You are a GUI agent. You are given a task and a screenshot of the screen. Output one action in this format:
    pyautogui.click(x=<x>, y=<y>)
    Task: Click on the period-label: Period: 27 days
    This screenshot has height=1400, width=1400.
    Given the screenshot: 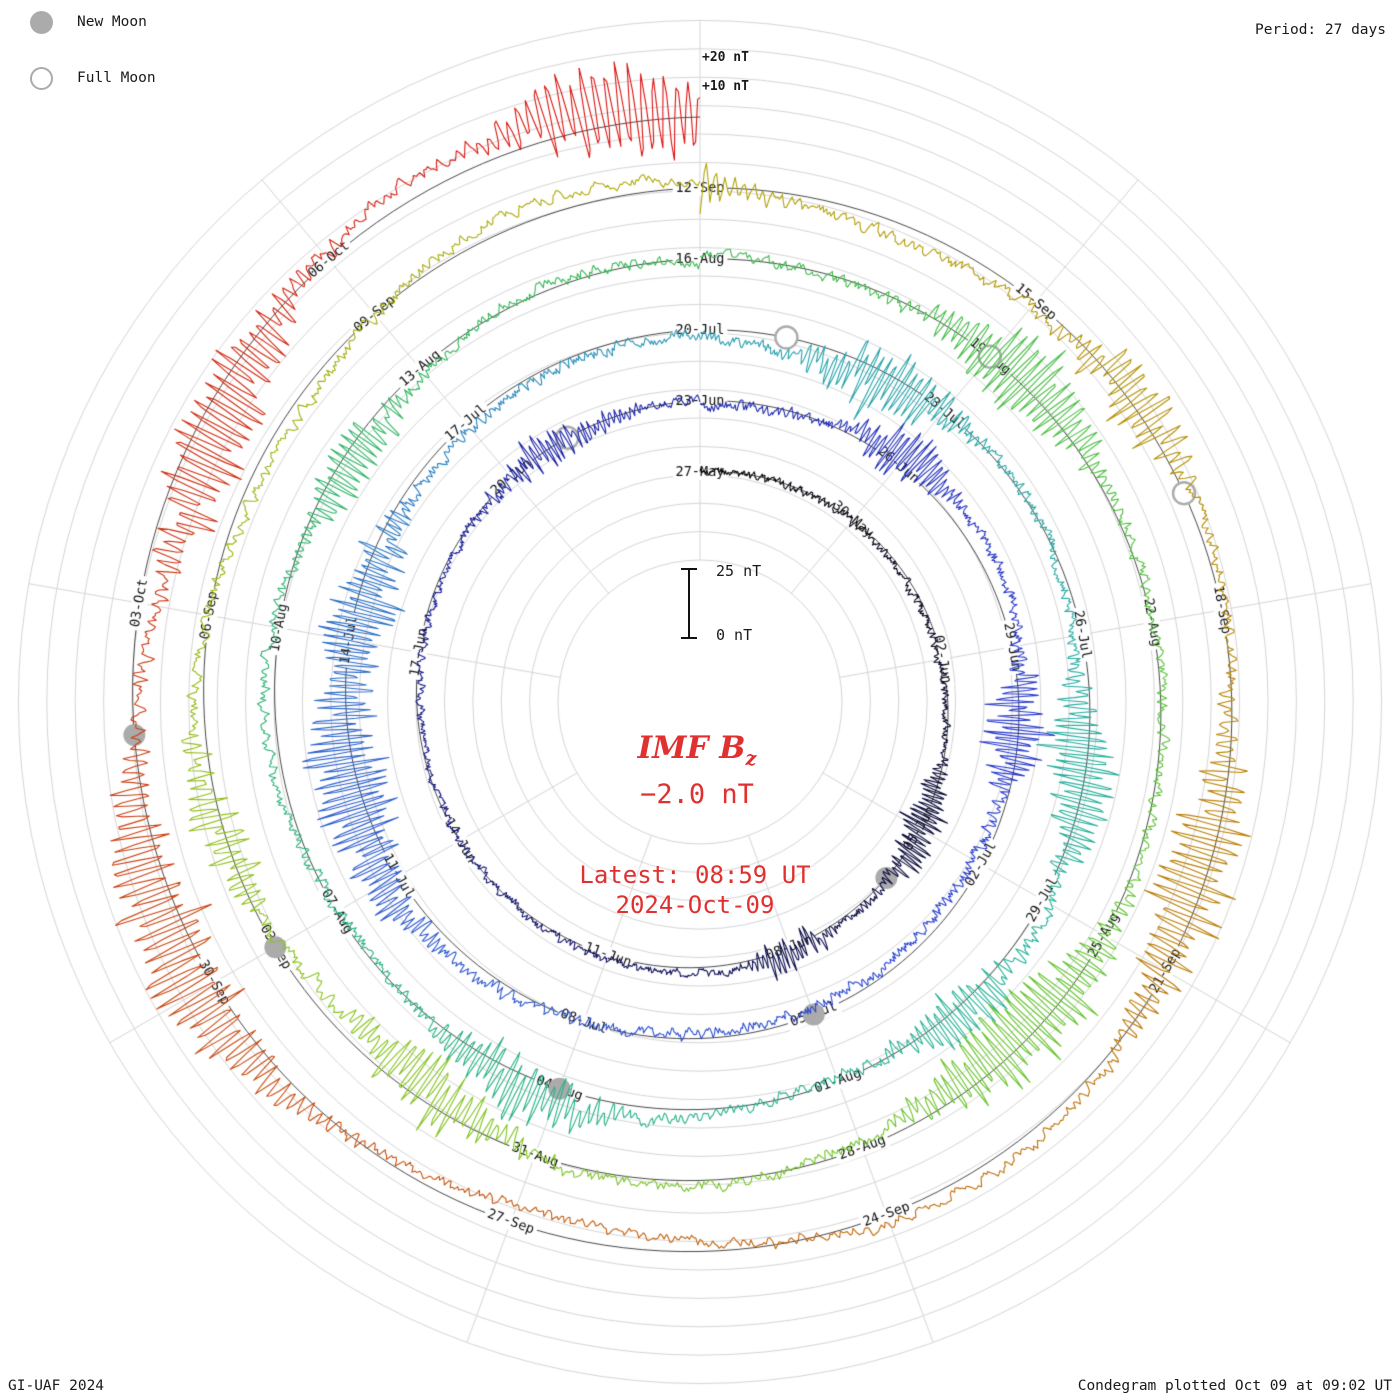 What is the action you would take?
    pyautogui.click(x=1320, y=30)
    